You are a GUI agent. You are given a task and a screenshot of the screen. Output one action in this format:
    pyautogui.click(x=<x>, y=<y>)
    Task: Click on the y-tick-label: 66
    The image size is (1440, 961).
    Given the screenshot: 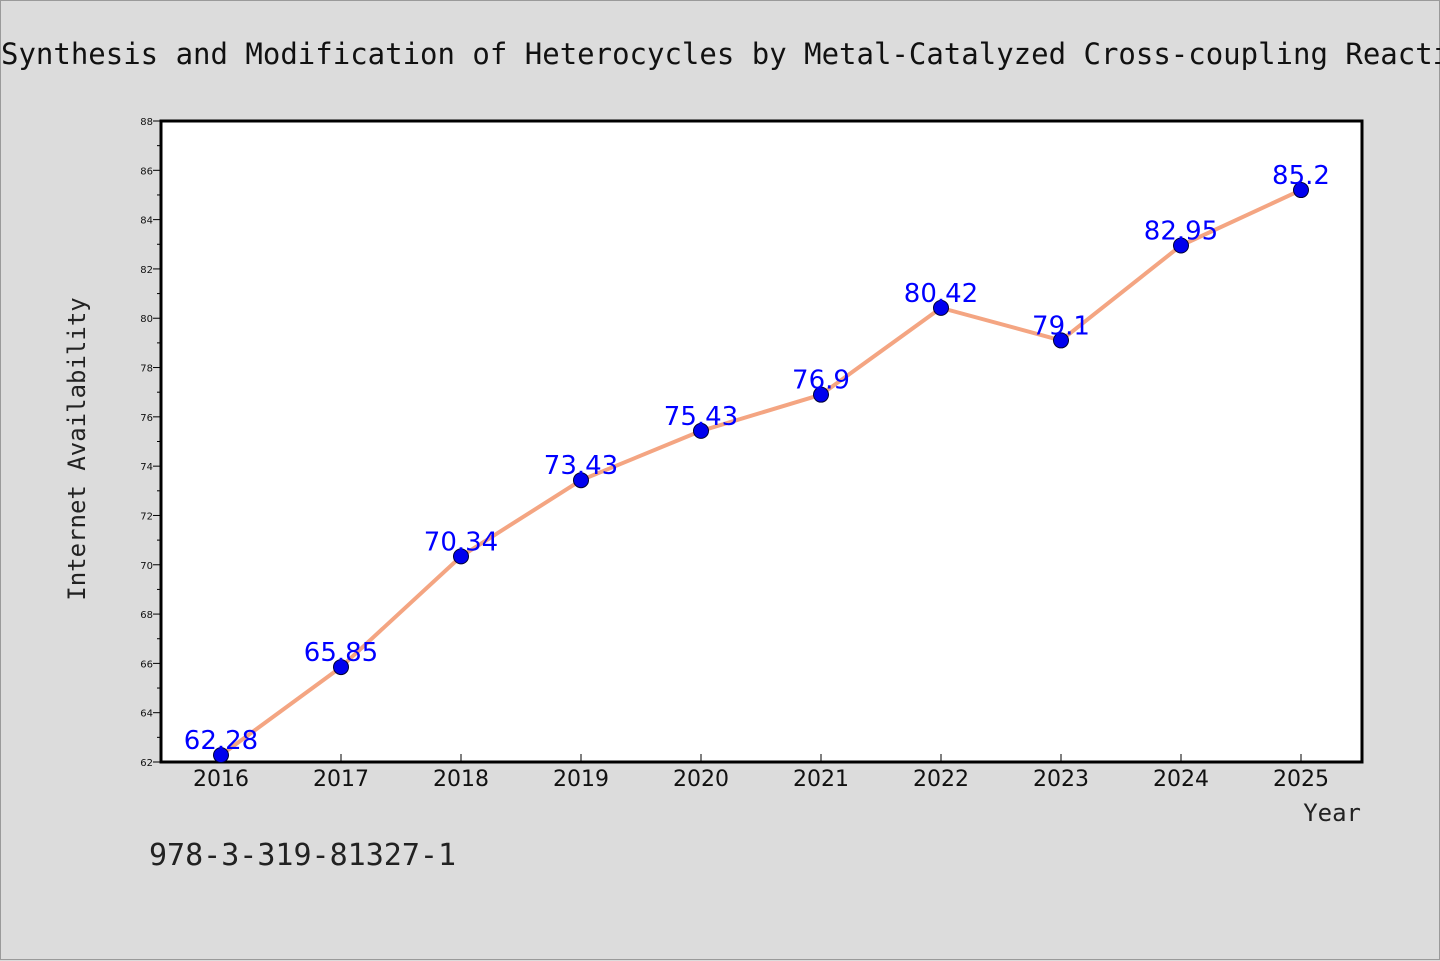 What is the action you would take?
    pyautogui.click(x=146, y=664)
    